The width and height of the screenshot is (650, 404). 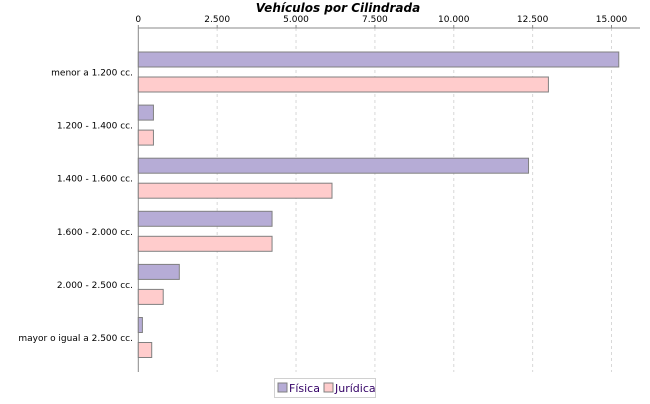 What do you see at coordinates (454, 20) in the screenshot?
I see `tick-label: 10.000` at bounding box center [454, 20].